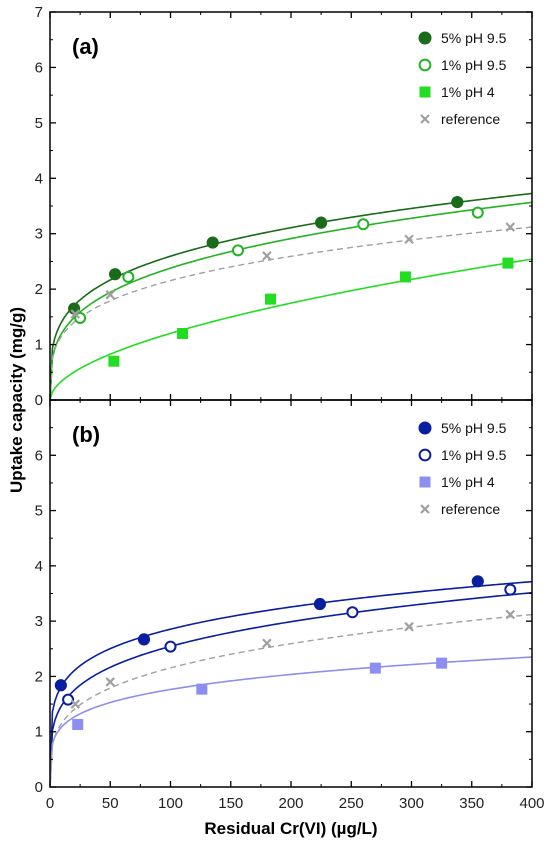  I want to click on x-tick-label: 100, so click(170, 803).